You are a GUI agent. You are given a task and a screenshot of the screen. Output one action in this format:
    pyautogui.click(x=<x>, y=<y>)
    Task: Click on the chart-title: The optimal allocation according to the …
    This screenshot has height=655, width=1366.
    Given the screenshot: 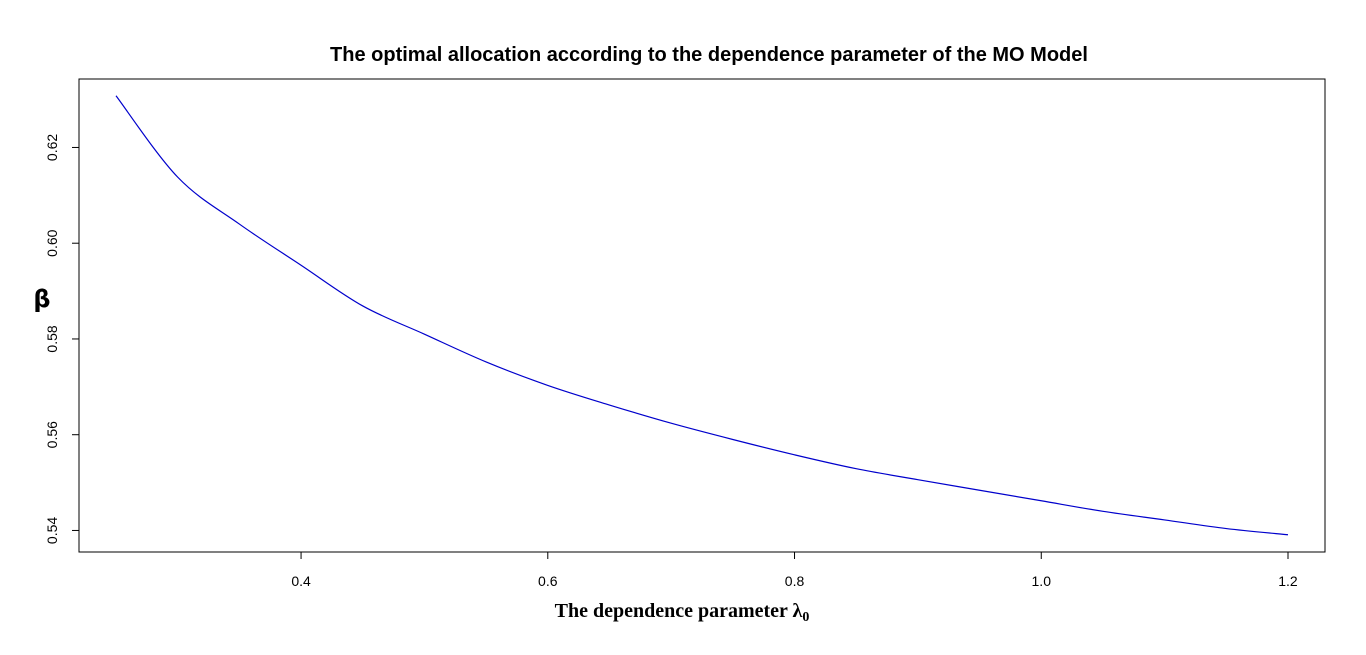 What is the action you would take?
    pyautogui.click(x=709, y=55)
    